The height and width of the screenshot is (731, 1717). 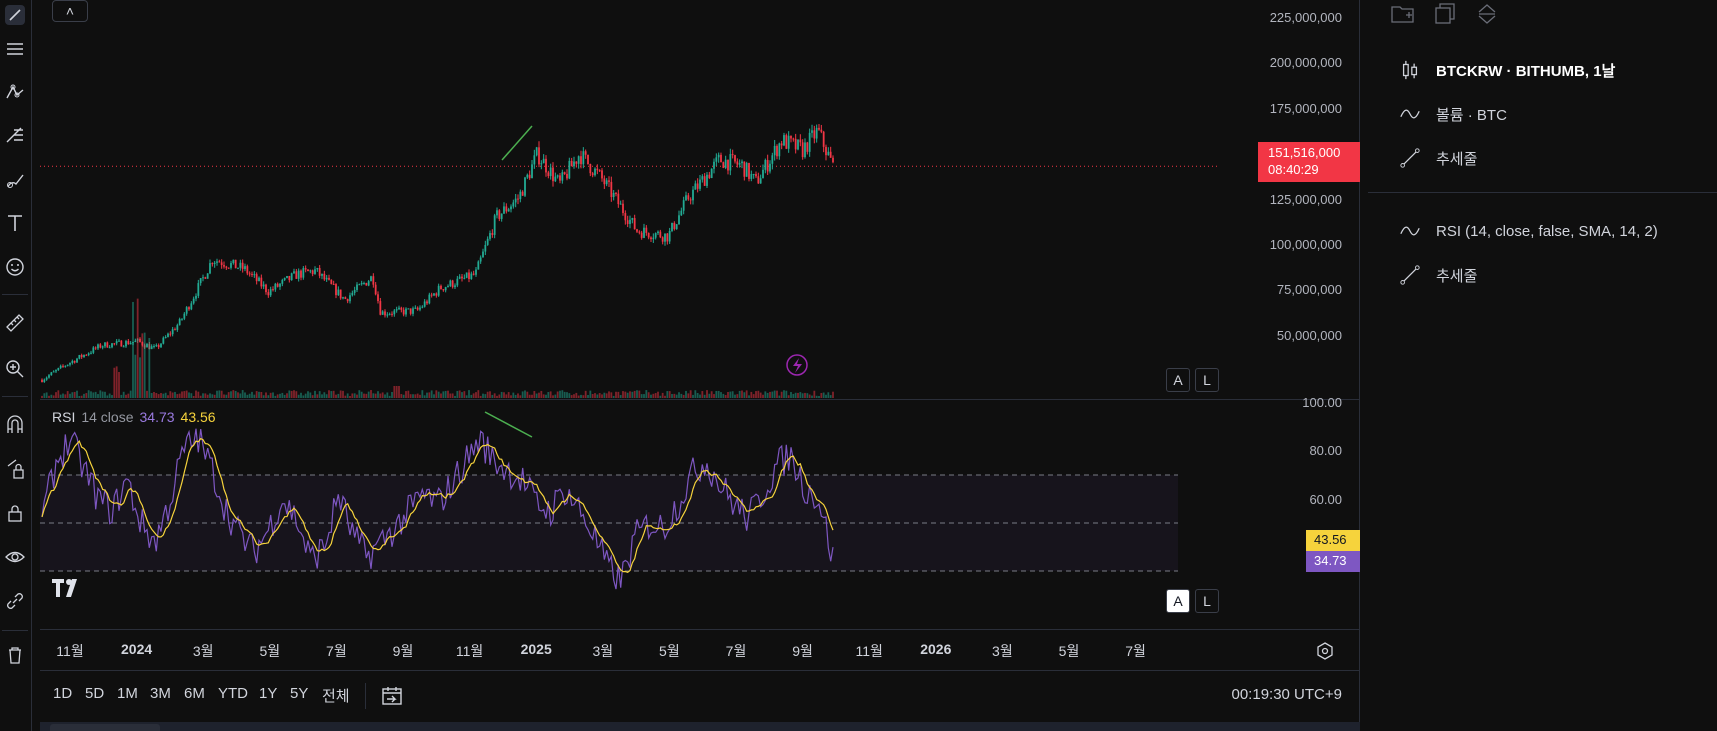 I want to click on object-symbol: BTCKRW · BITHUMB, 1날, so click(x=1506, y=70).